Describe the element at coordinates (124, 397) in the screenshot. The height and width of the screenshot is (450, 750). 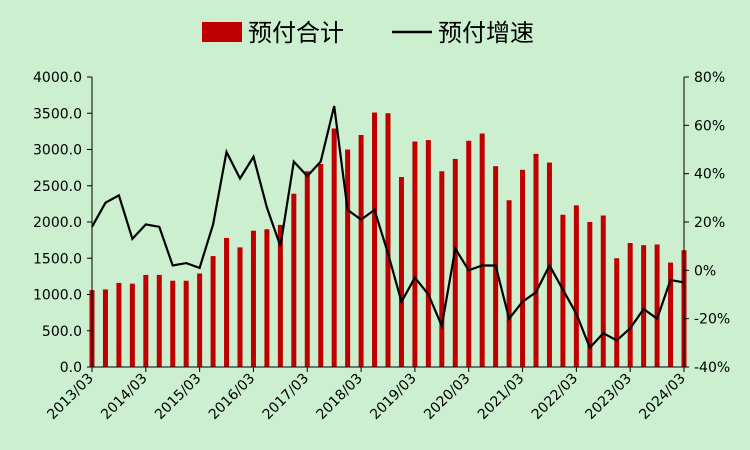
I see `x-tick-label: 2014/03` at that location.